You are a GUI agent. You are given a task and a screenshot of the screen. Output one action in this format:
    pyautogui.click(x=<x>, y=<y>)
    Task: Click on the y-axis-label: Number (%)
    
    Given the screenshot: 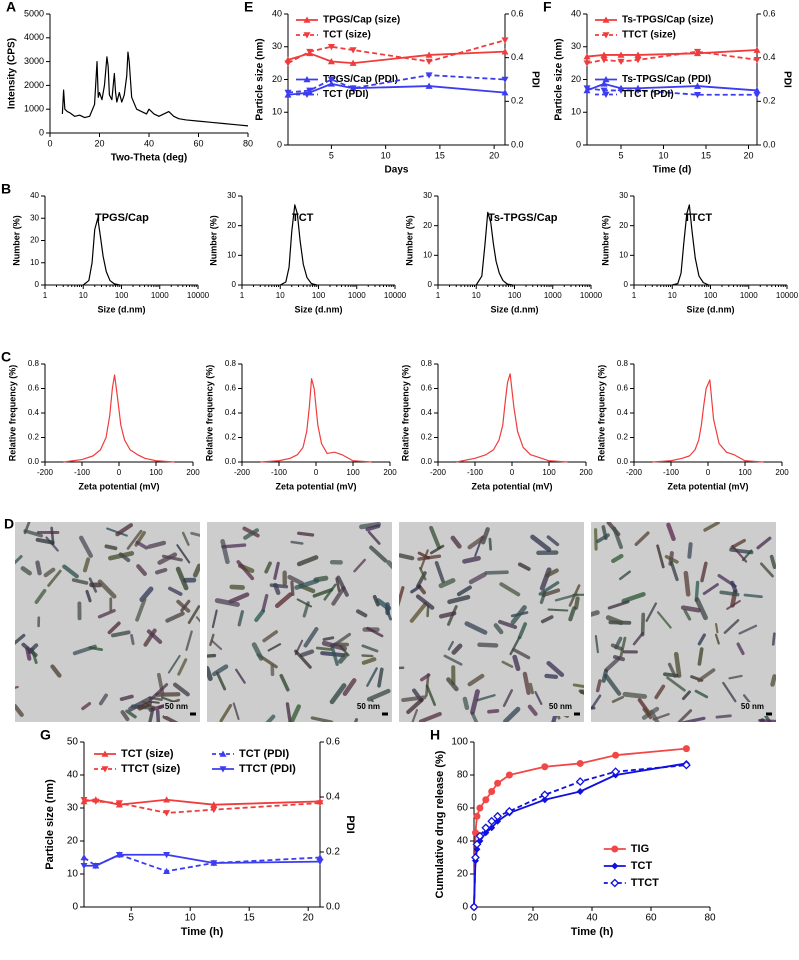 What is the action you would take?
    pyautogui.click(x=409, y=240)
    